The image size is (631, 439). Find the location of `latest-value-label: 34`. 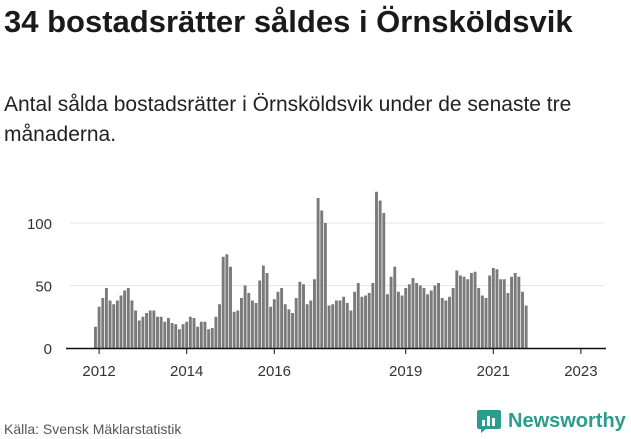

latest-value-label: 34 is located at coordinates (591, 2).